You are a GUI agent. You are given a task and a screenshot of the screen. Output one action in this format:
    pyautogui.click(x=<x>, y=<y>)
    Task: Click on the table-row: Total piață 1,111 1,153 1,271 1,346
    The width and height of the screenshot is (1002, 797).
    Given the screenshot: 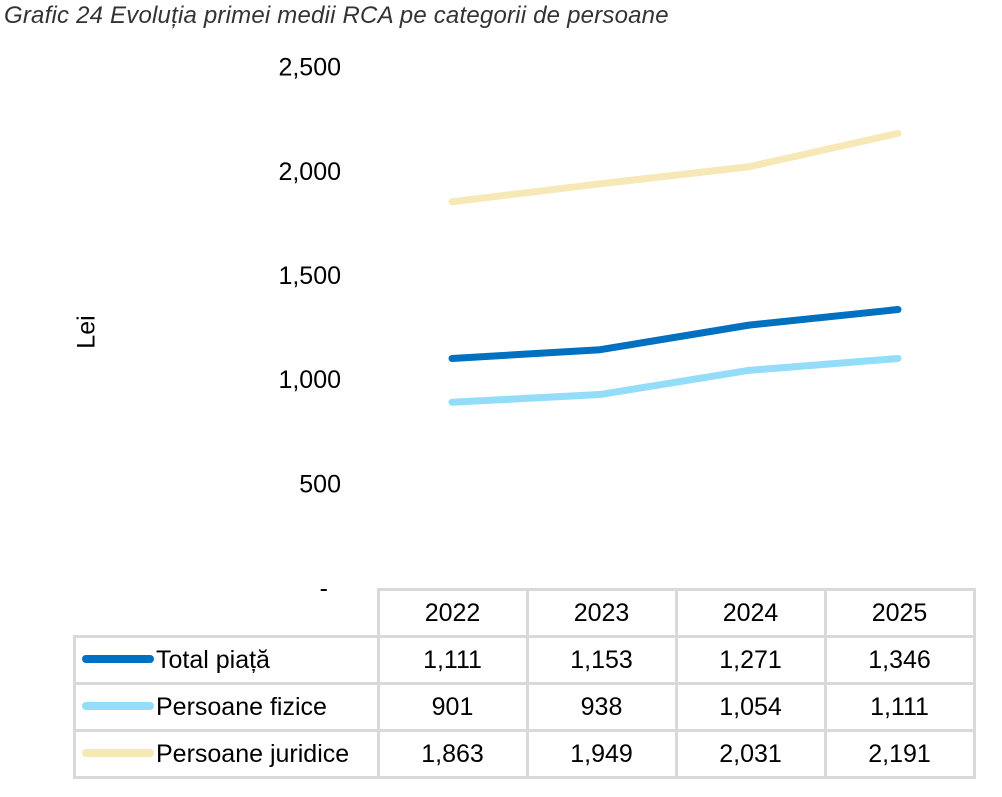 What is the action you would take?
    pyautogui.click(x=524, y=660)
    